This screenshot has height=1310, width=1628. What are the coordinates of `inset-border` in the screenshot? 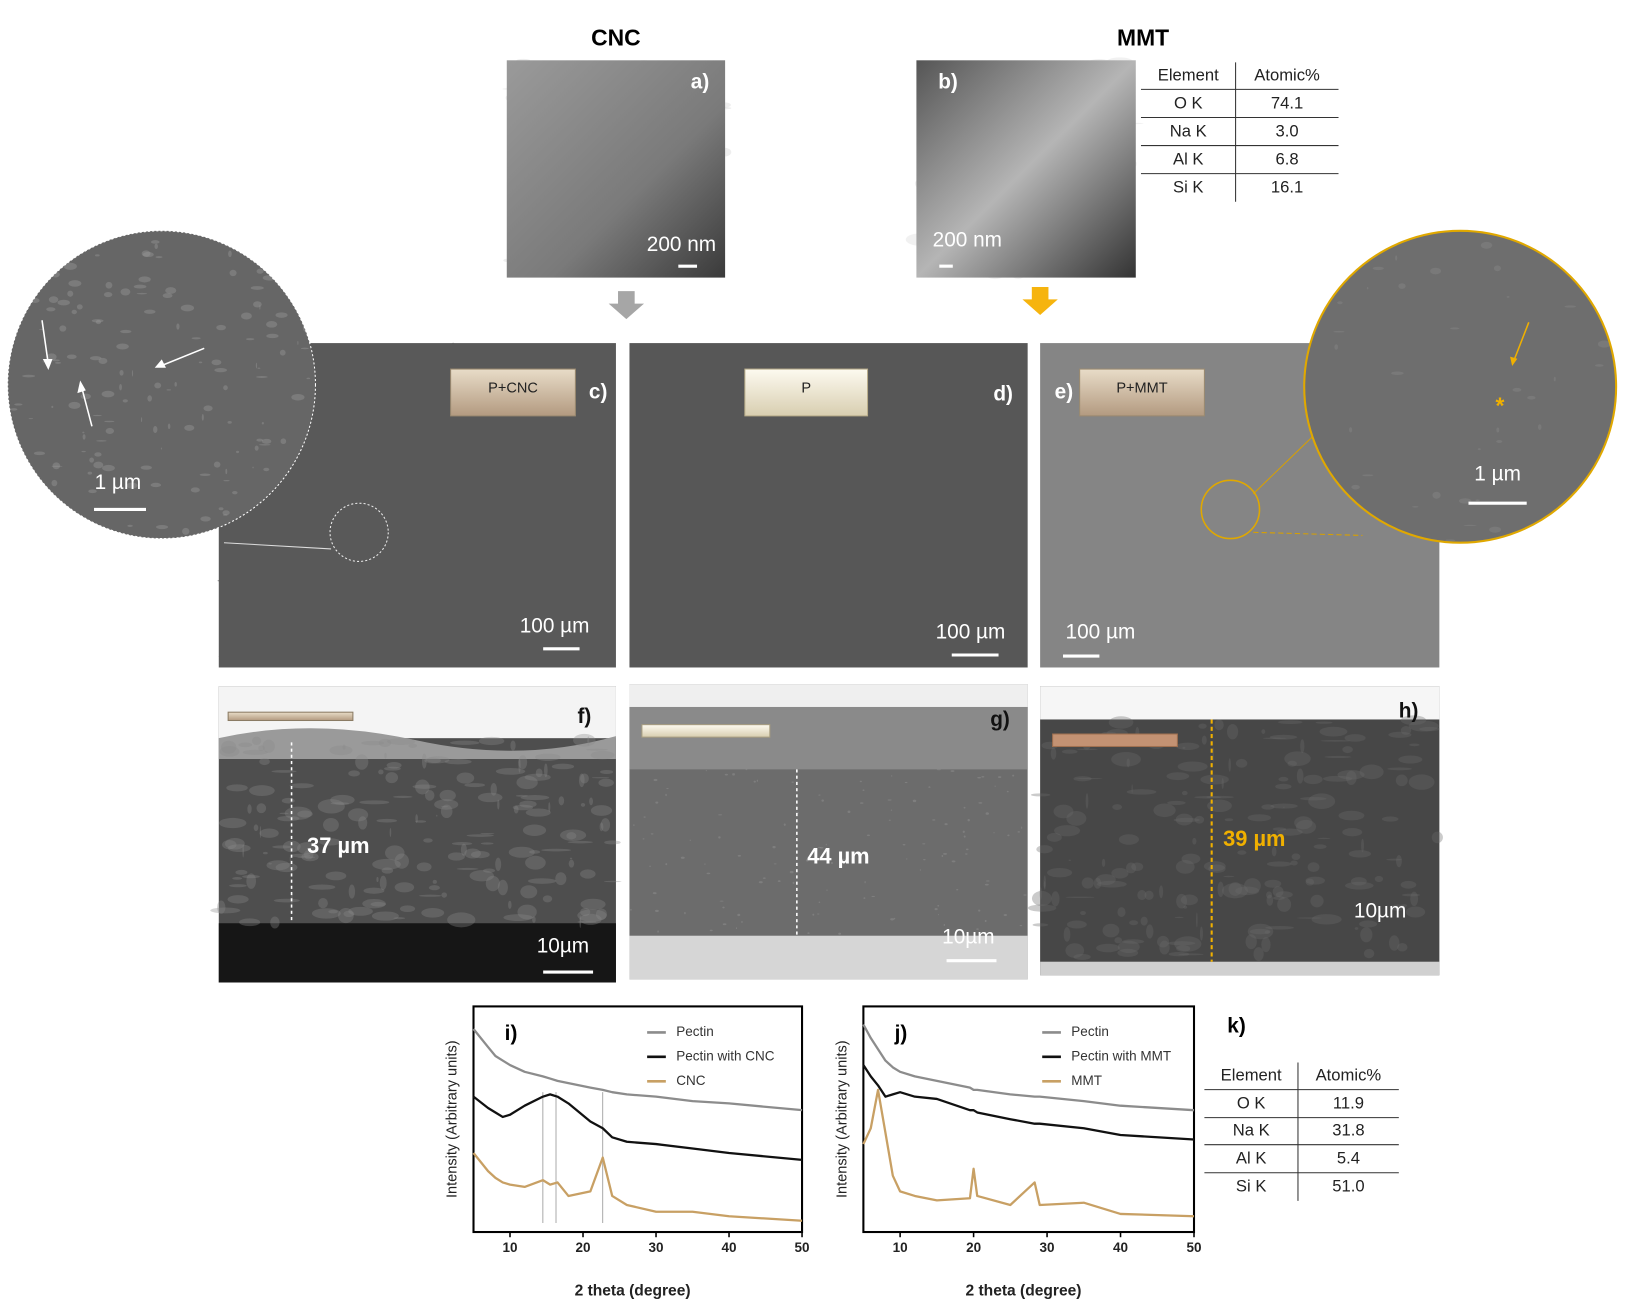 It's located at (1460, 386).